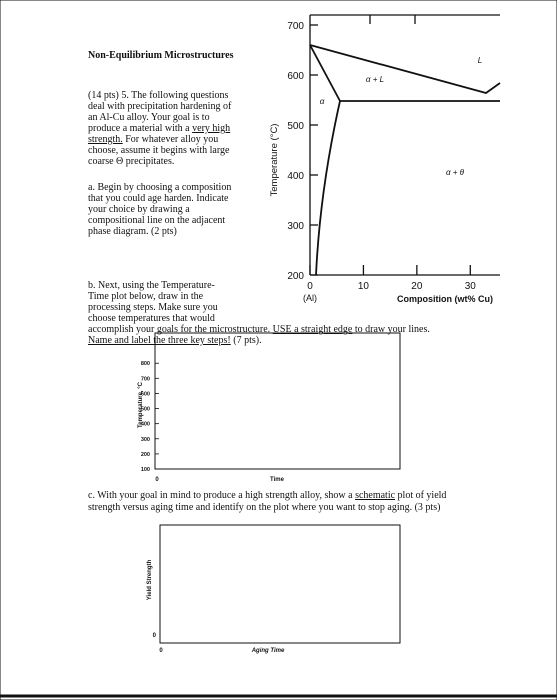 This screenshot has height=700, width=557. What do you see at coordinates (313, 329) in the screenshot?
I see `underlined-text: USE a straight edge` at bounding box center [313, 329].